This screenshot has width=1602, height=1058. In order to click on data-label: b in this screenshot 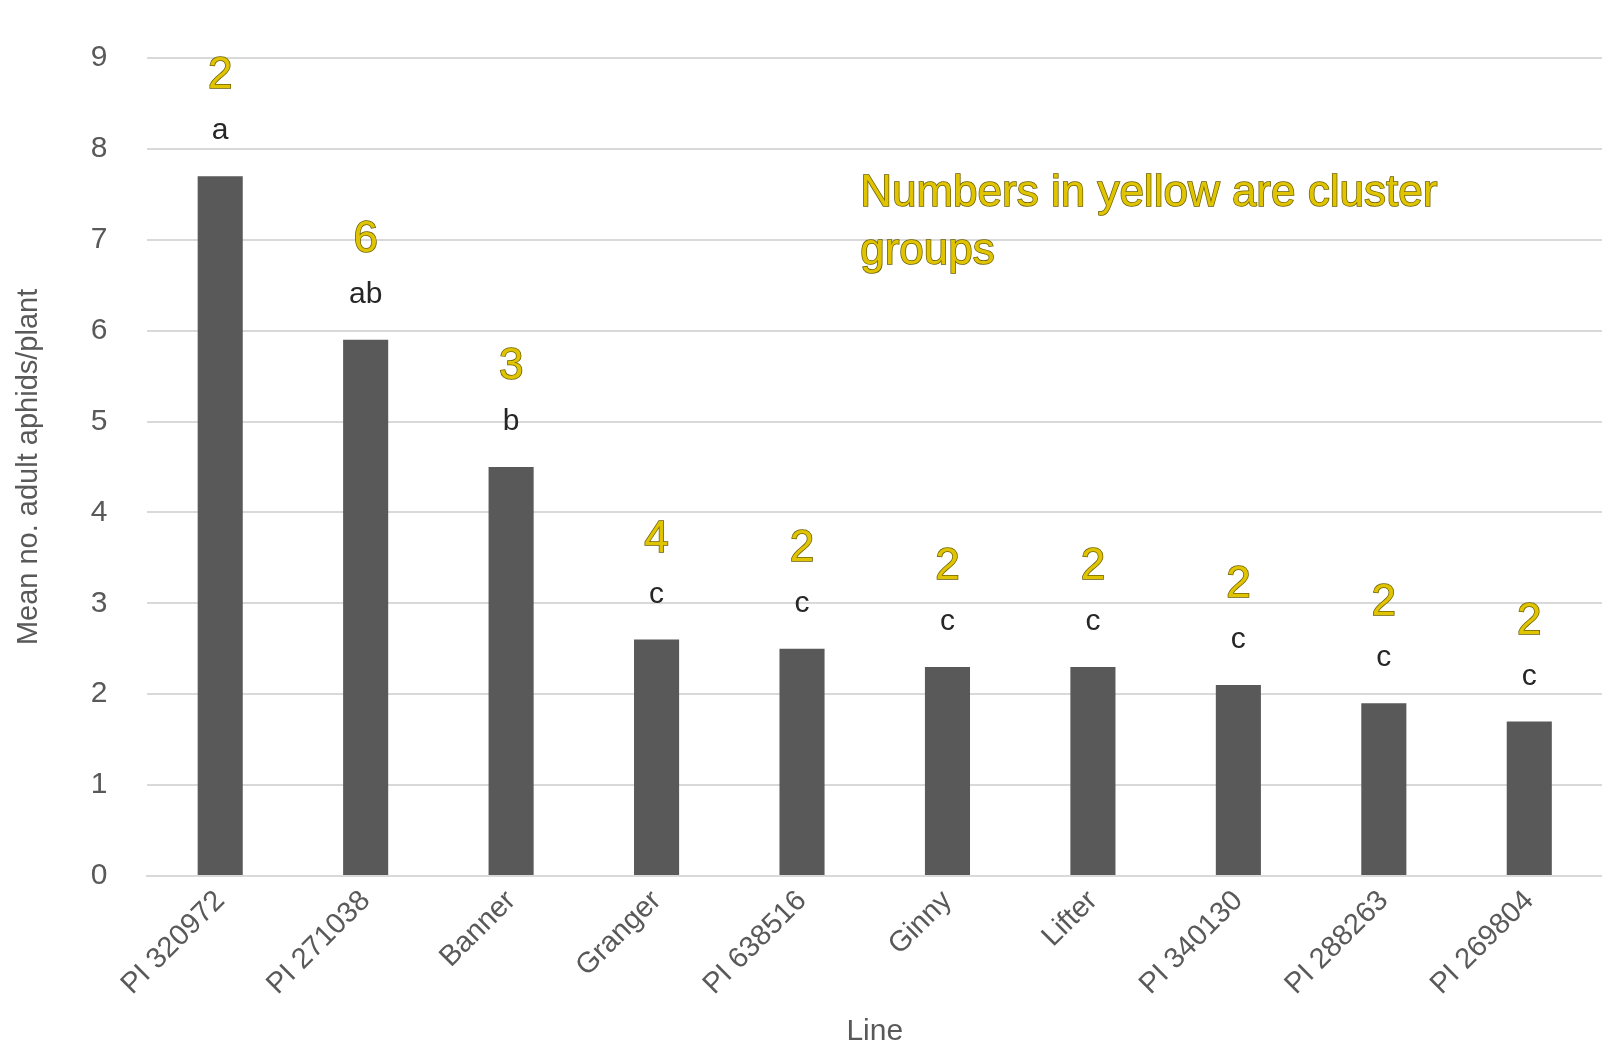, I will do `click(511, 420)`.